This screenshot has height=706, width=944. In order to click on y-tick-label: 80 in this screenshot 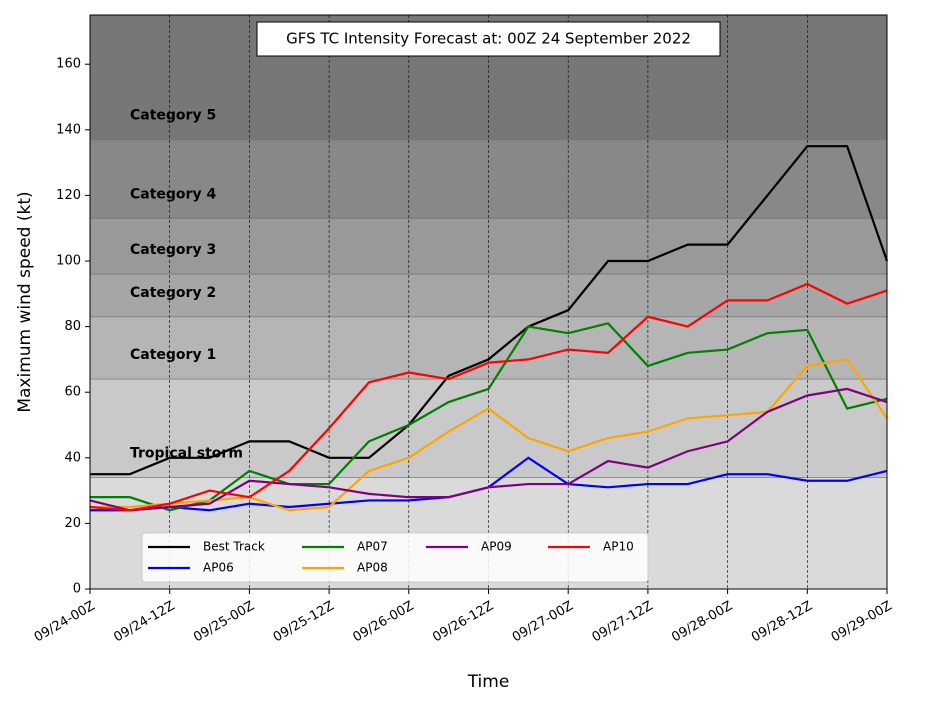, I will do `click(72, 326)`.